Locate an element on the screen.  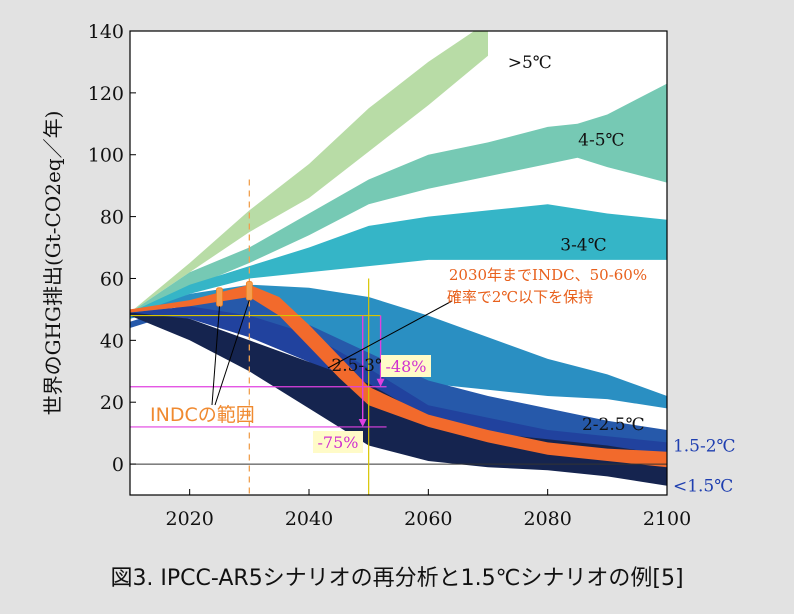
pct-75-label: -75% is located at coordinates (338, 442).